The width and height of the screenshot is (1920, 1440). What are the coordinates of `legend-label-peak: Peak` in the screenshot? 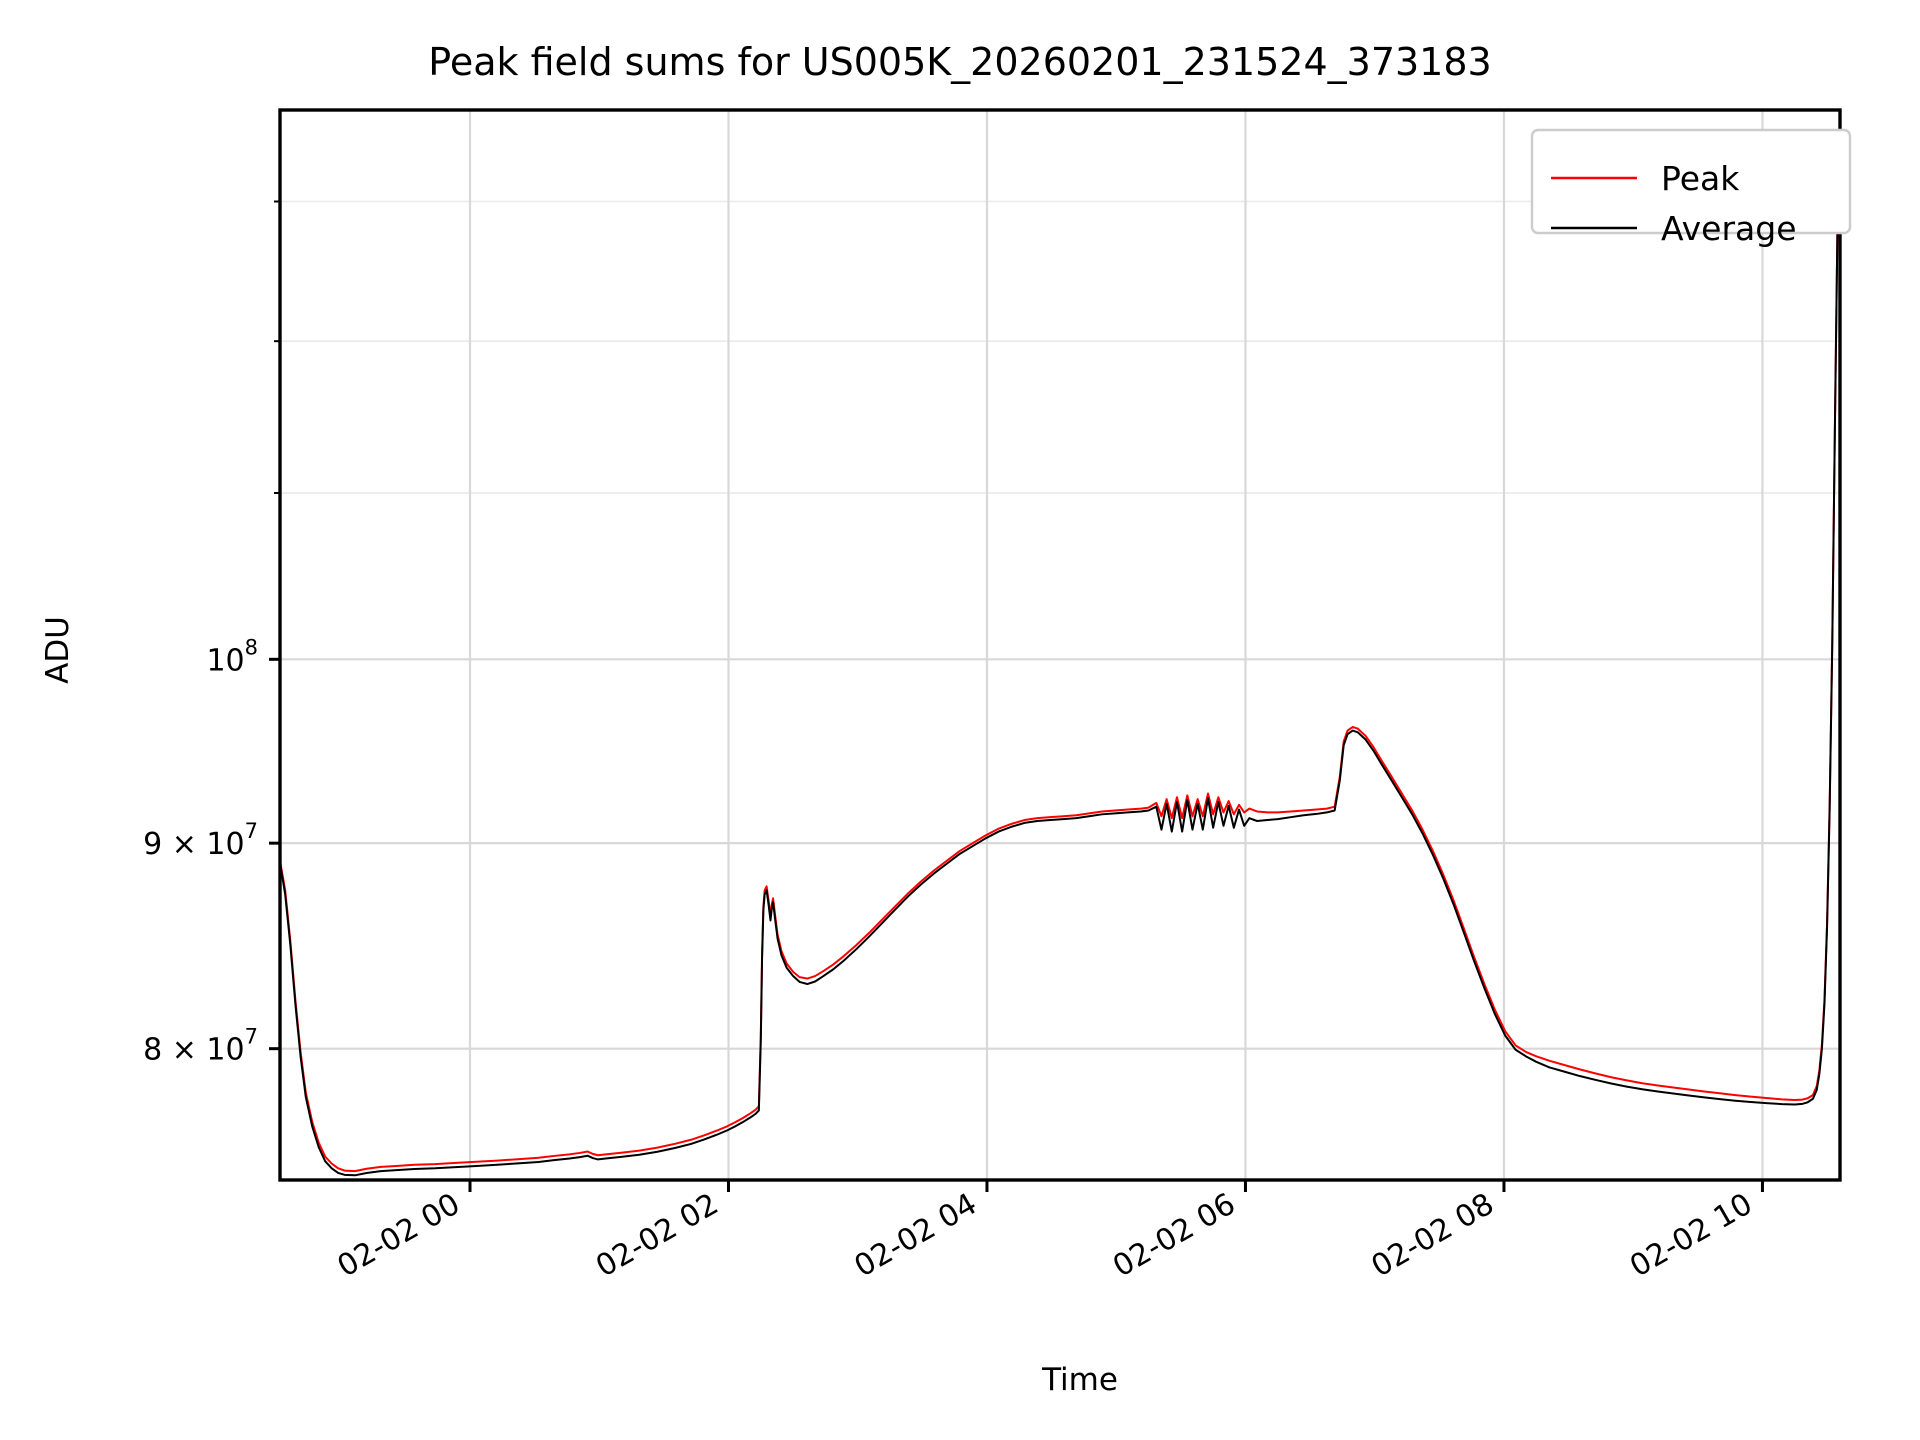 It's located at (1700, 178).